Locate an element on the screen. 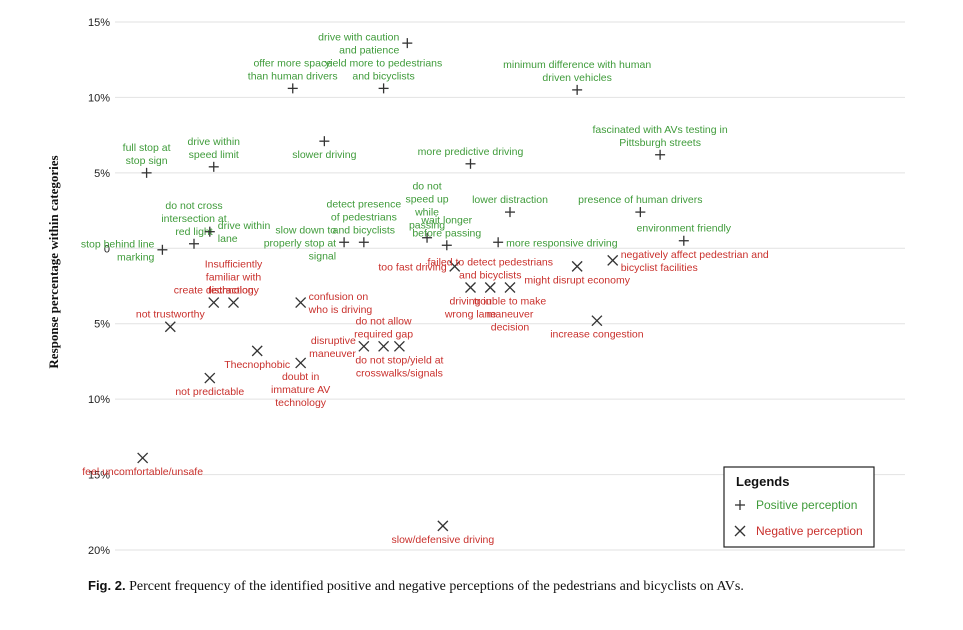  point-label: environment friendly is located at coordinates (684, 229).